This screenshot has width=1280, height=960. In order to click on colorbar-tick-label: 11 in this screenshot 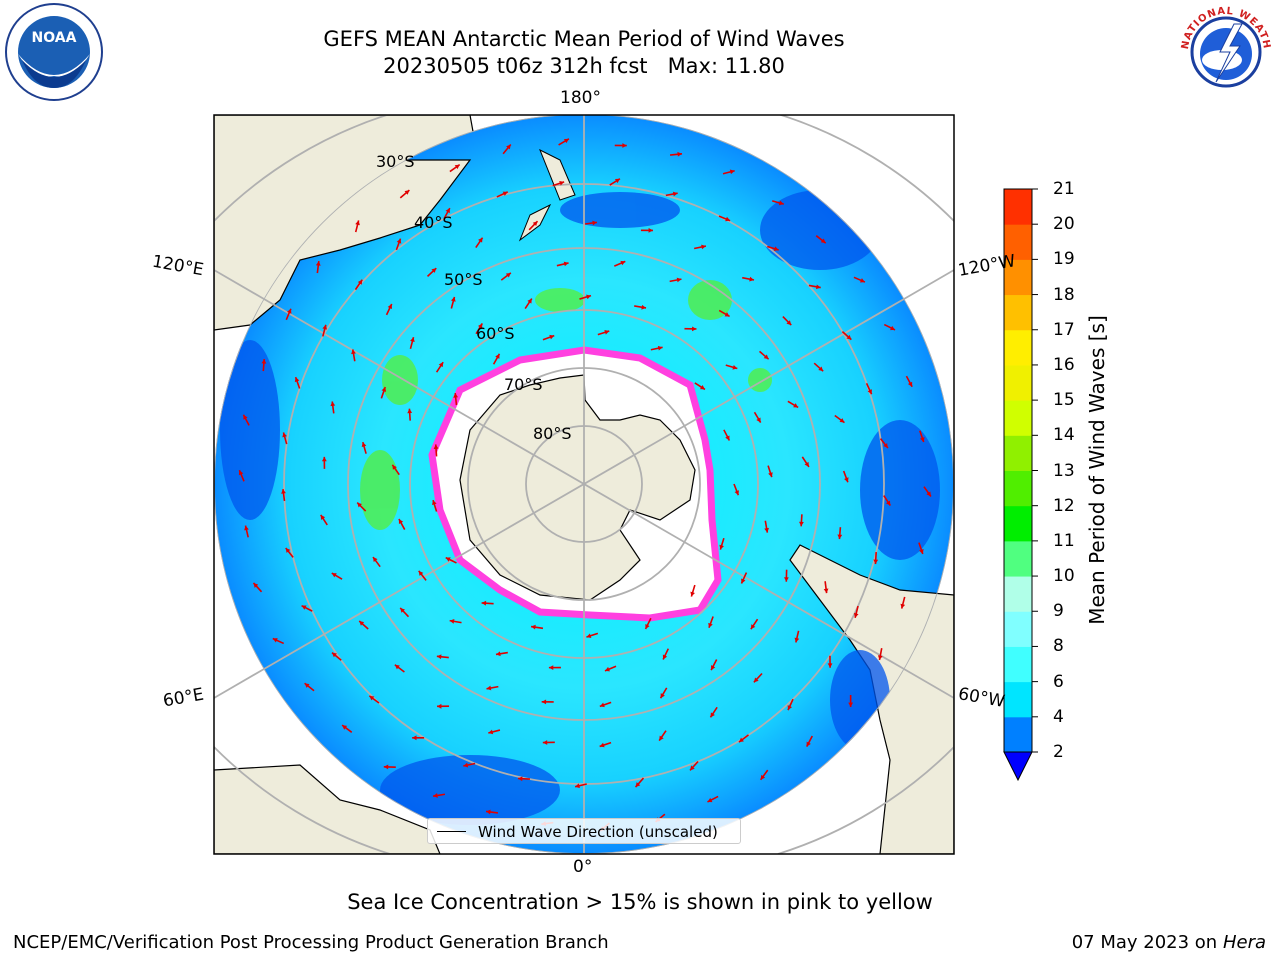, I will do `click(1064, 540)`.